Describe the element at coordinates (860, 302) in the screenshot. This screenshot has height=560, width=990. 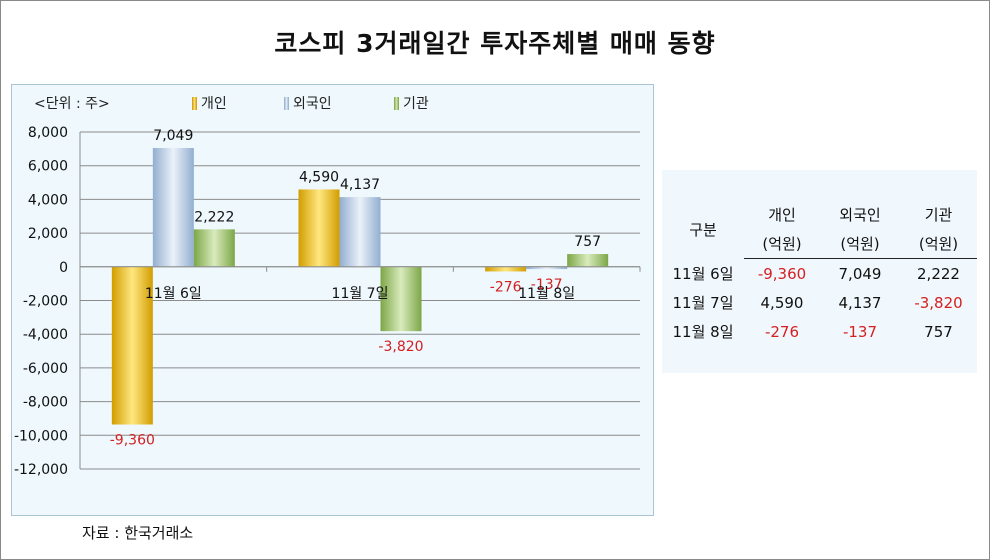
I see `cell-foreign: 4,137` at that location.